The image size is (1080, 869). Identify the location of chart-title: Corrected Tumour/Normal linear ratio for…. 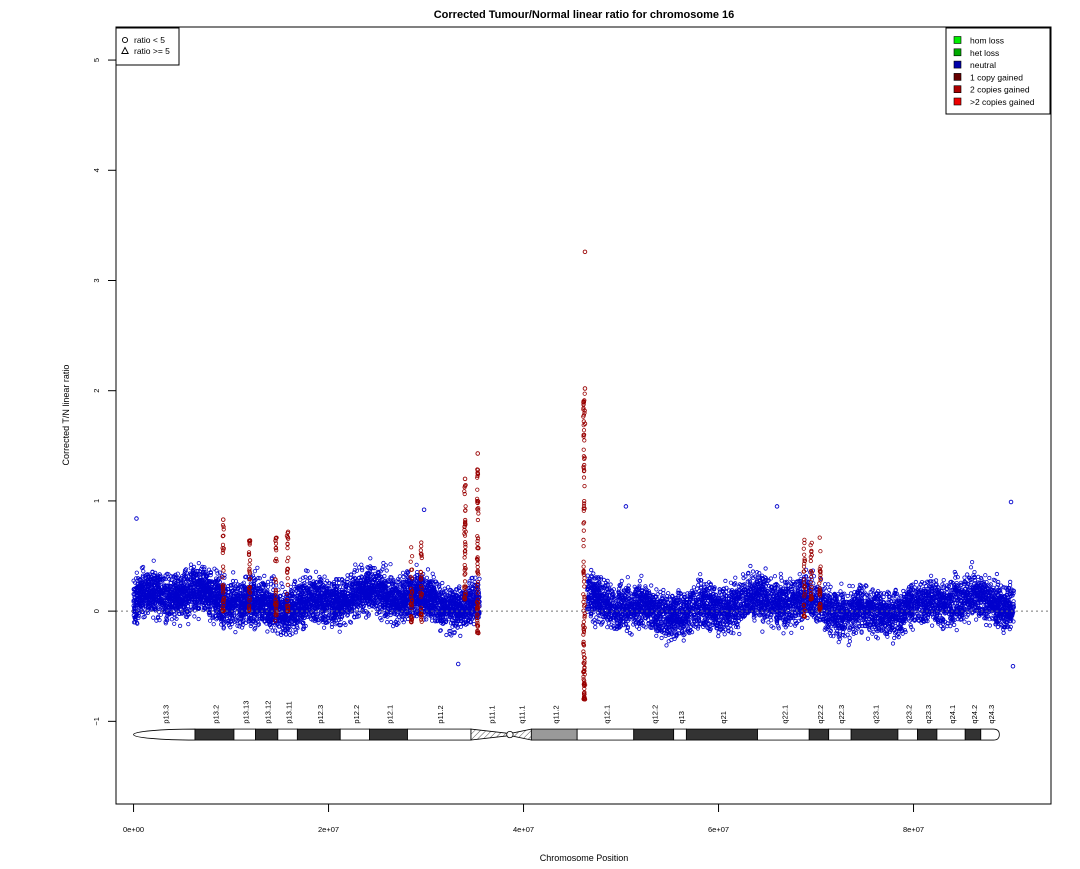
(584, 15).